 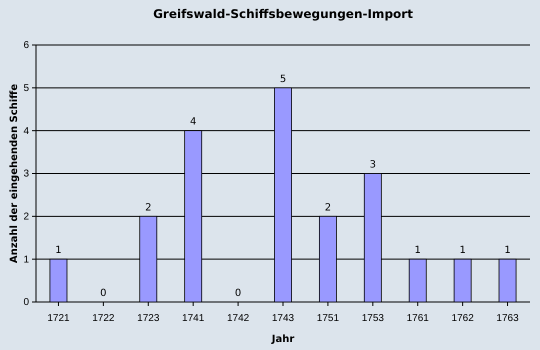 What do you see at coordinates (26, 174) in the screenshot?
I see `y-tick-label: 3` at bounding box center [26, 174].